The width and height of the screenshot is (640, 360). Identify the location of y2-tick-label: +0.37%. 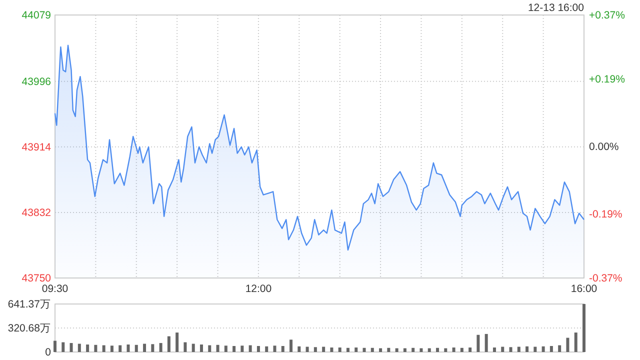
(607, 16).